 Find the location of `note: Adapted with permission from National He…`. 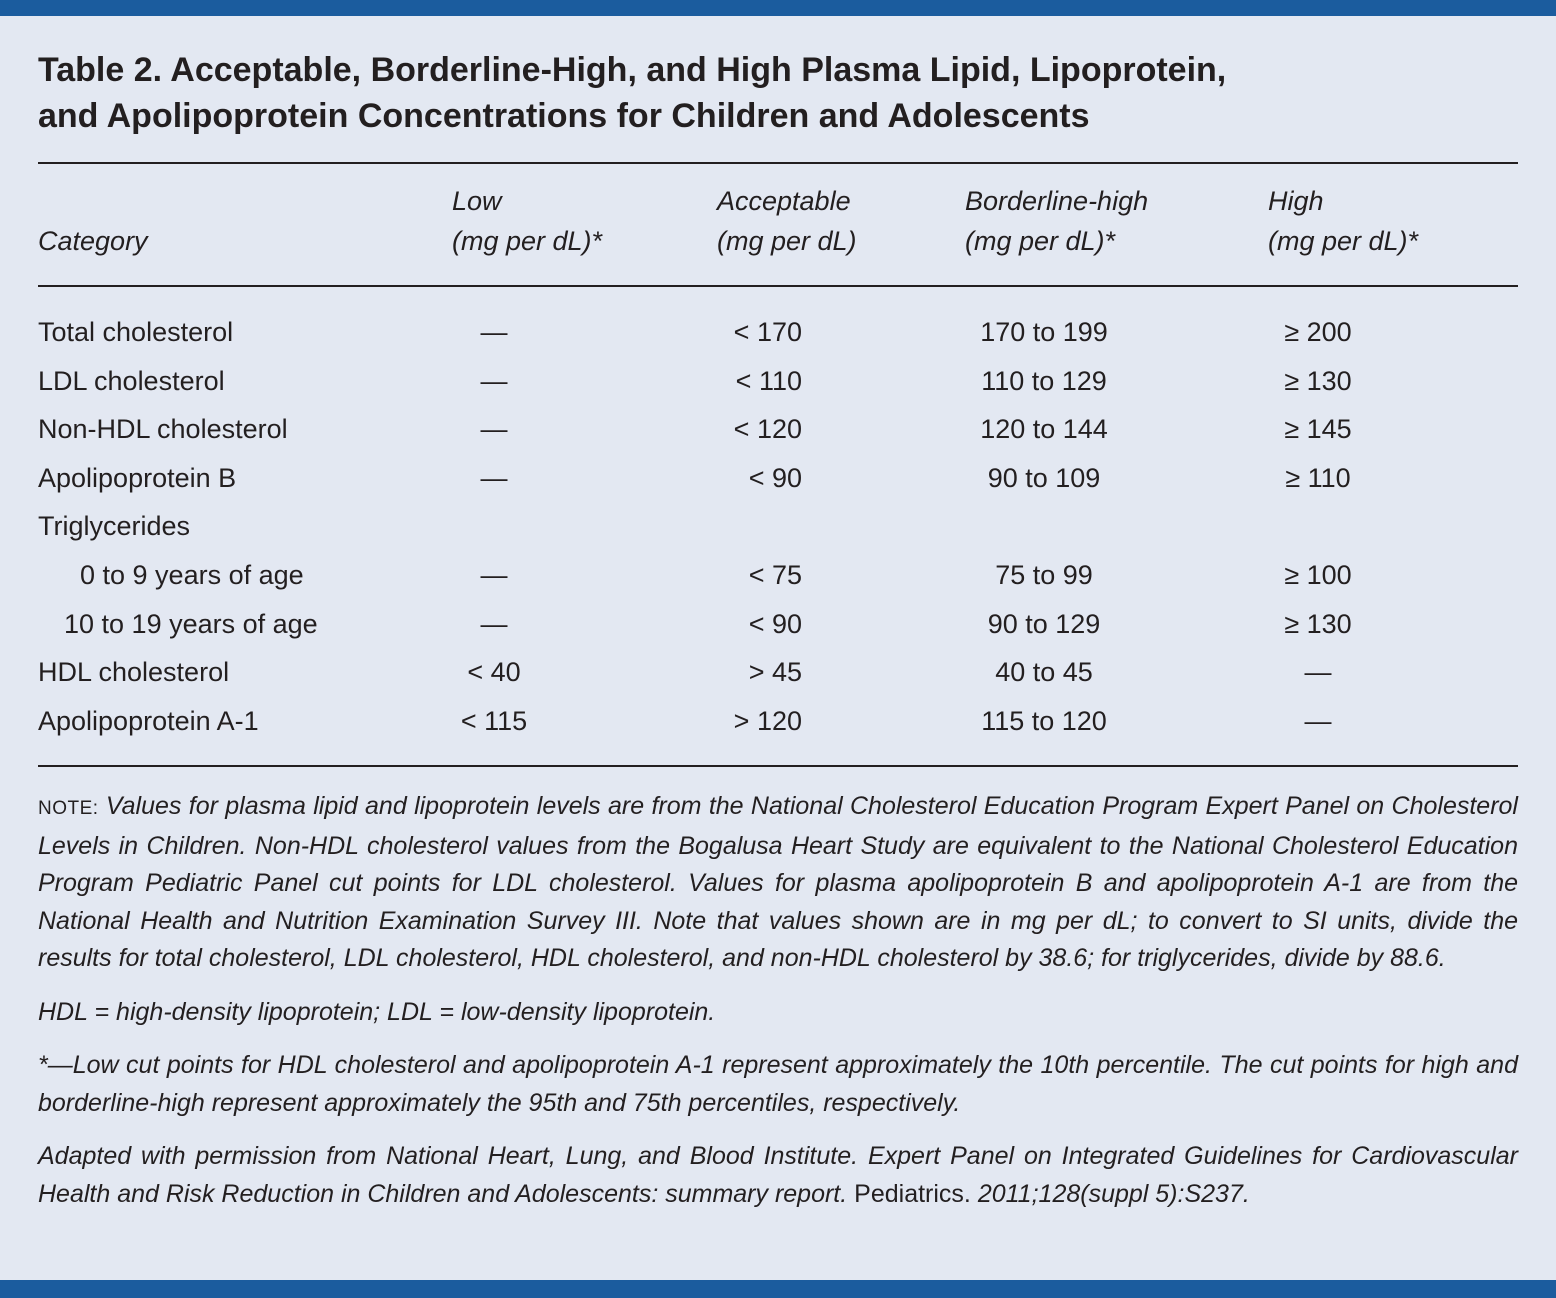

note: Adapted with permission from National He… is located at coordinates (778, 1175).